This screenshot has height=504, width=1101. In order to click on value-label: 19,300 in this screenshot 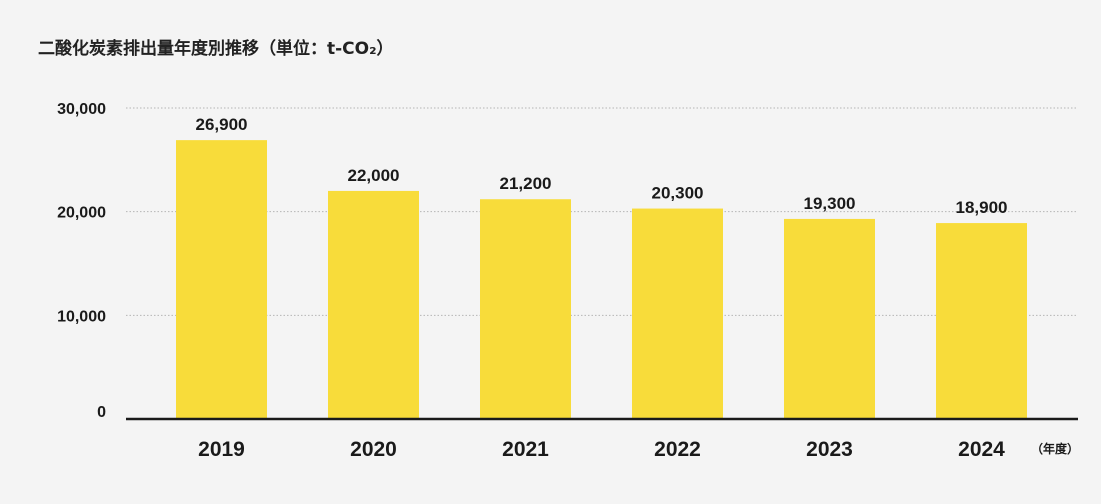, I will do `click(830, 203)`.